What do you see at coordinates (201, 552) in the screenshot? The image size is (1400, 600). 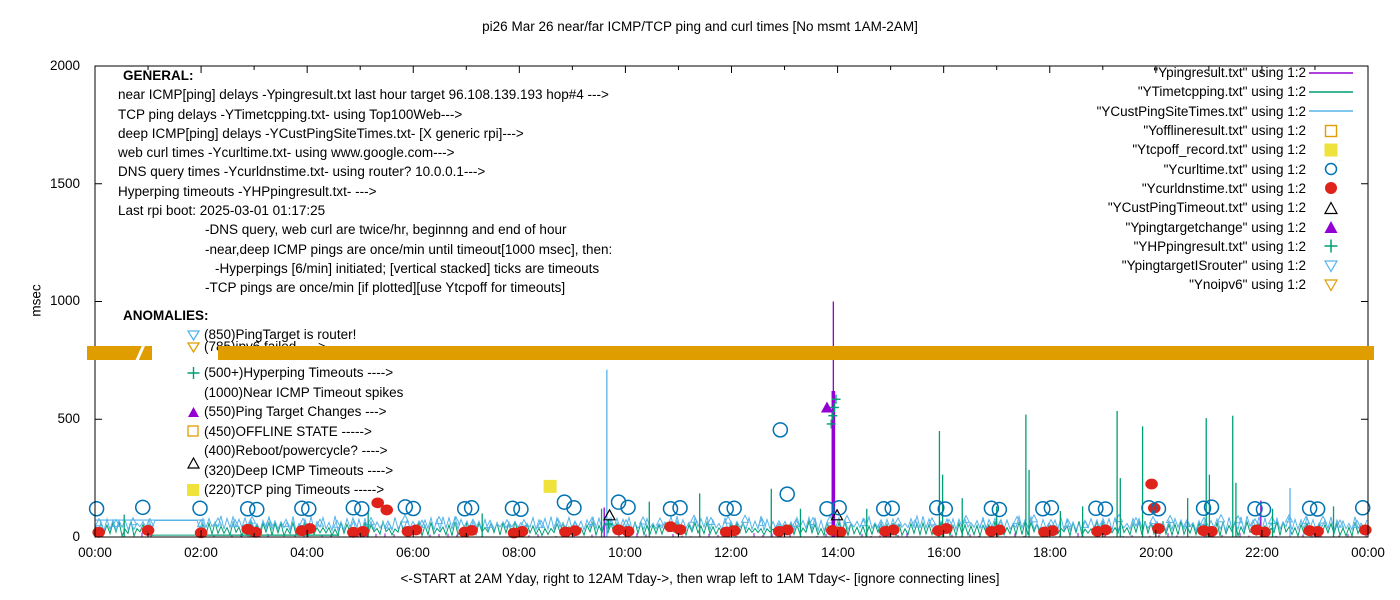 I see `x-tick-label: 02:00` at bounding box center [201, 552].